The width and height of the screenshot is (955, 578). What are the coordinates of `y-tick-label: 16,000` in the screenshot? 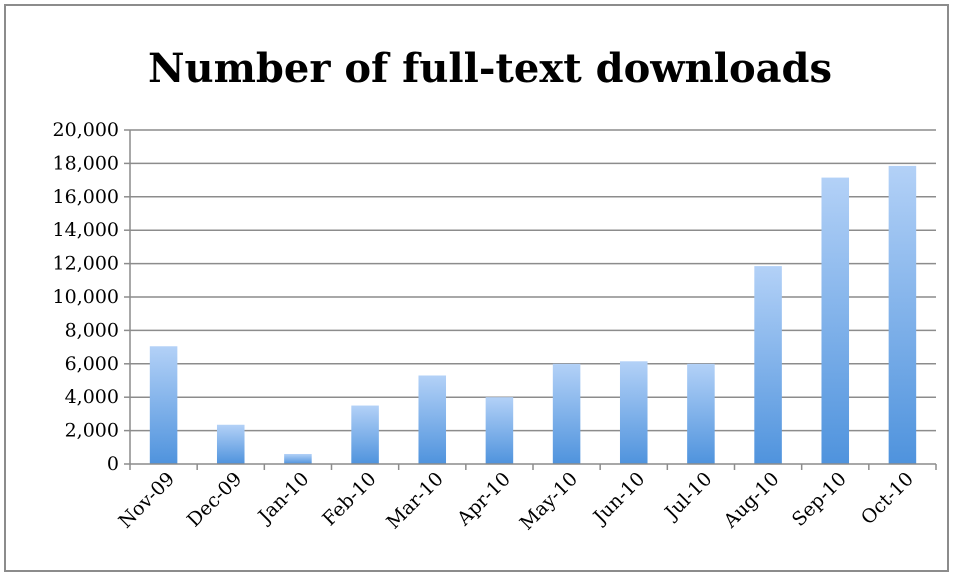 It's located at (86, 197).